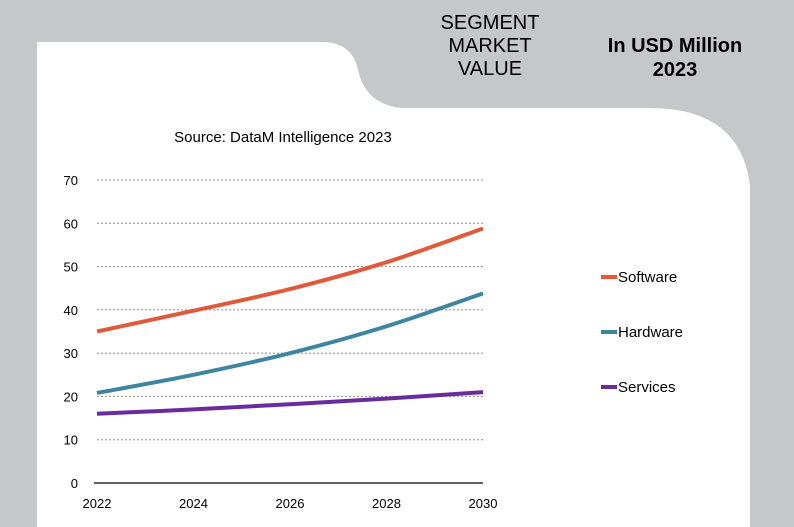  I want to click on chart-subtitle: Source: DataM Intelligence 2023, so click(283, 137).